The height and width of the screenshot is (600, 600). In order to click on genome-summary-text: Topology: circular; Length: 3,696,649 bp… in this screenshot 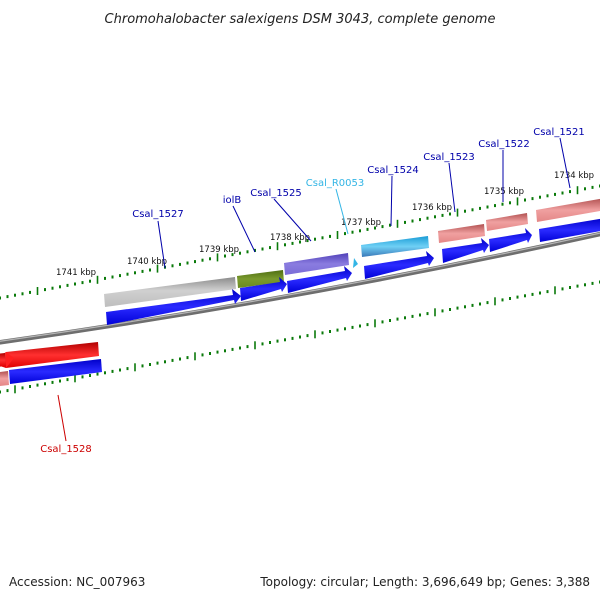, I will do `click(424, 582)`.